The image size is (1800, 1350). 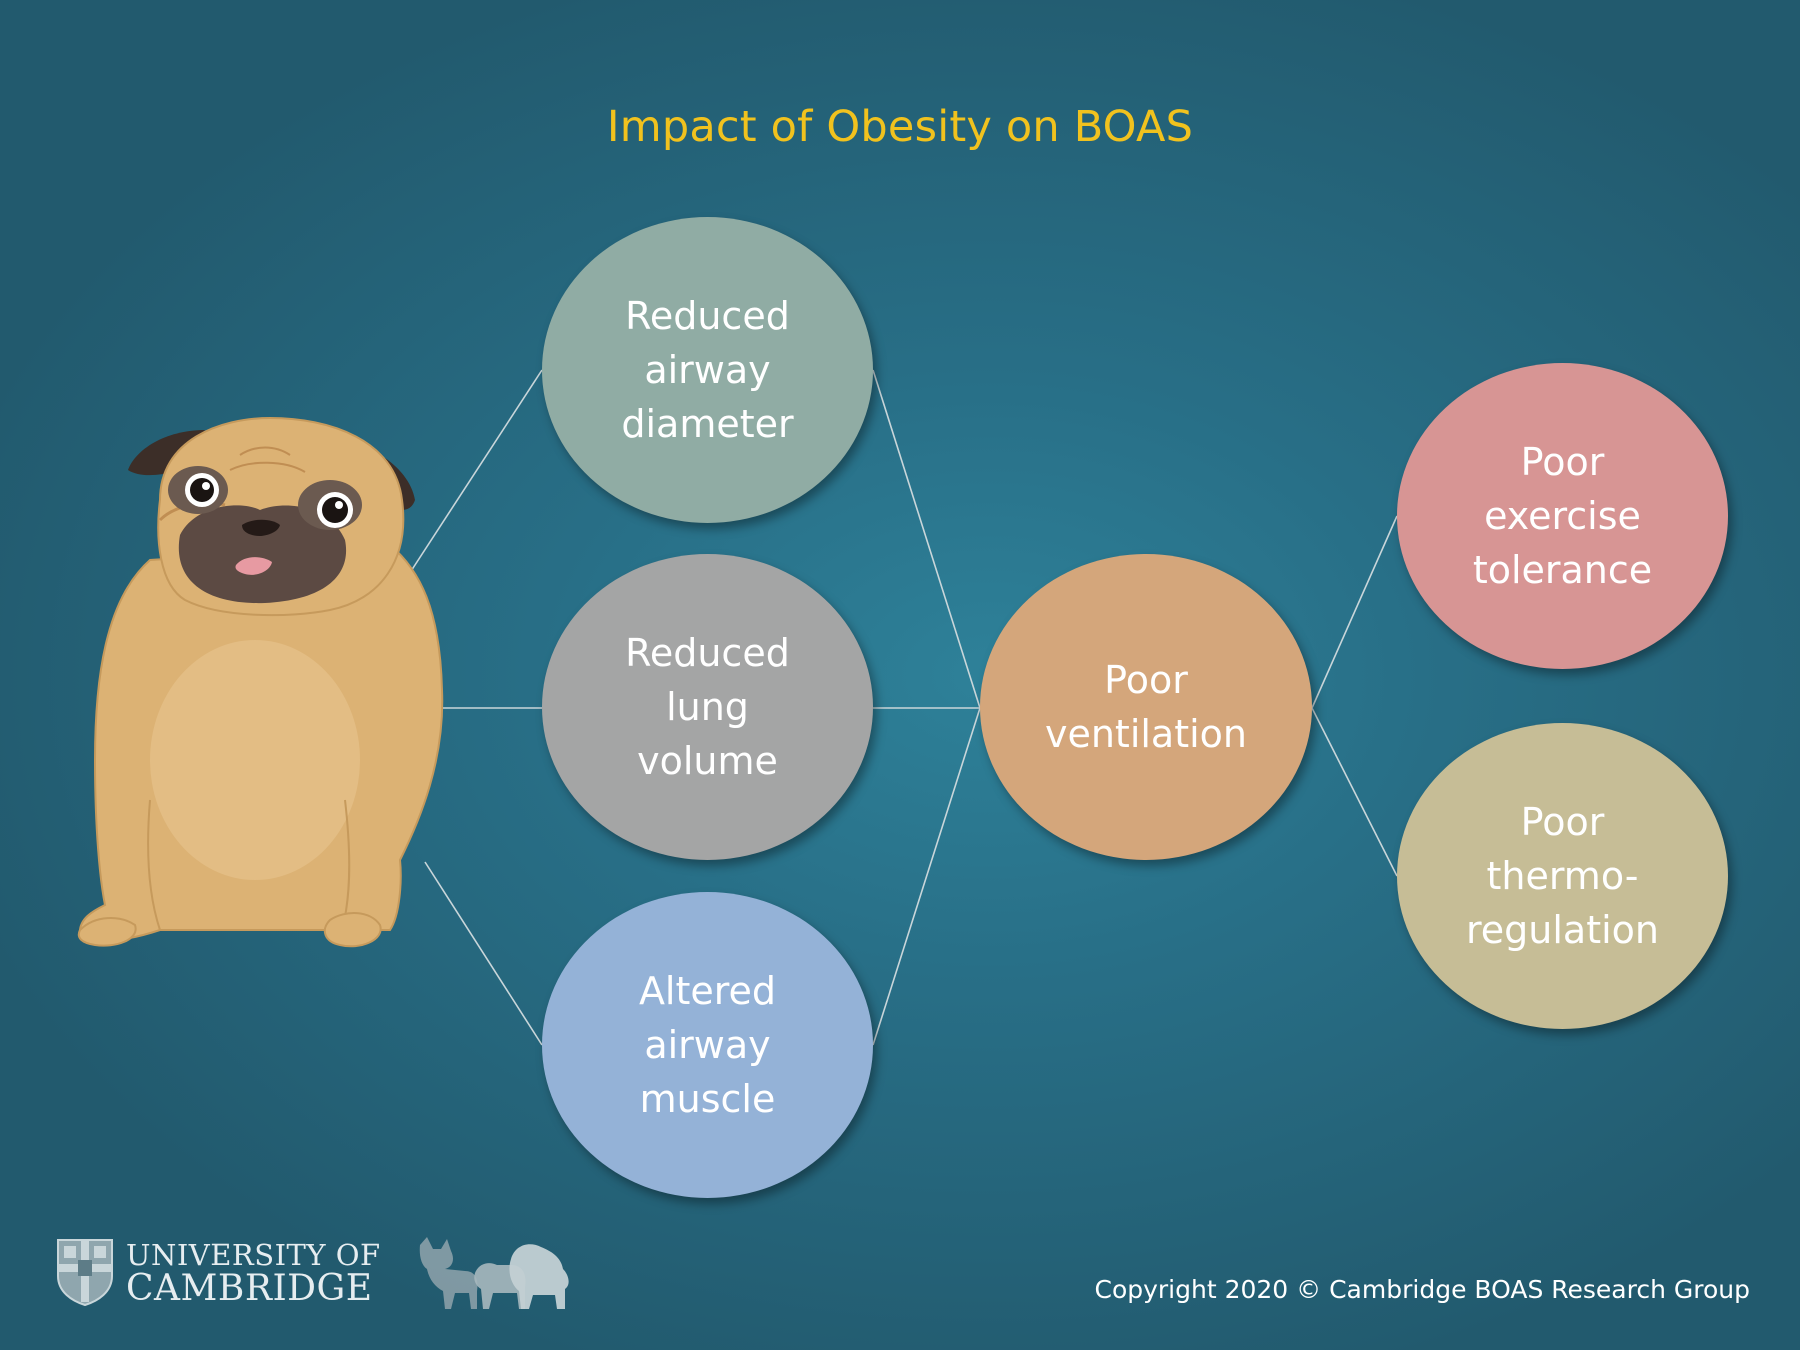 I want to click on dog-silhouettes-logo, so click(x=494, y=1273).